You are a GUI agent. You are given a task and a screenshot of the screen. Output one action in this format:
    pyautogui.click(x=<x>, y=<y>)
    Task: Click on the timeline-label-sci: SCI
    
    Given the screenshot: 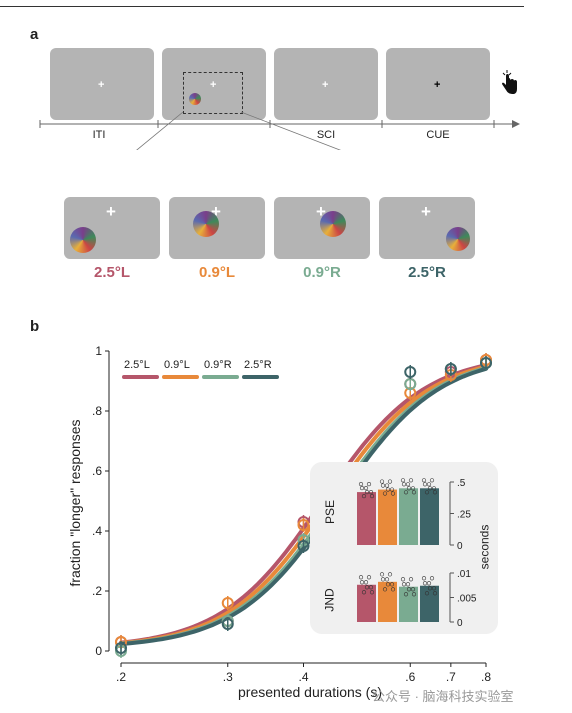 What is the action you would take?
    pyautogui.click(x=326, y=135)
    